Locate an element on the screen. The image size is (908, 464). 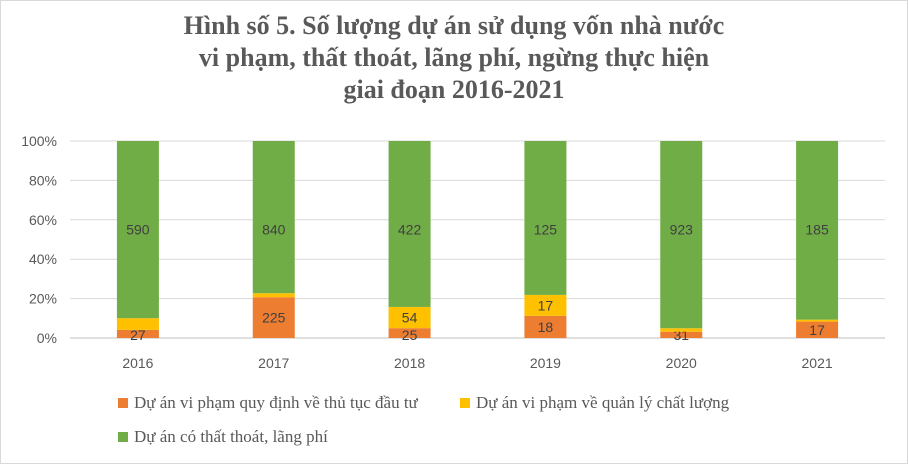
y-tick-label: 60% is located at coordinates (43, 220).